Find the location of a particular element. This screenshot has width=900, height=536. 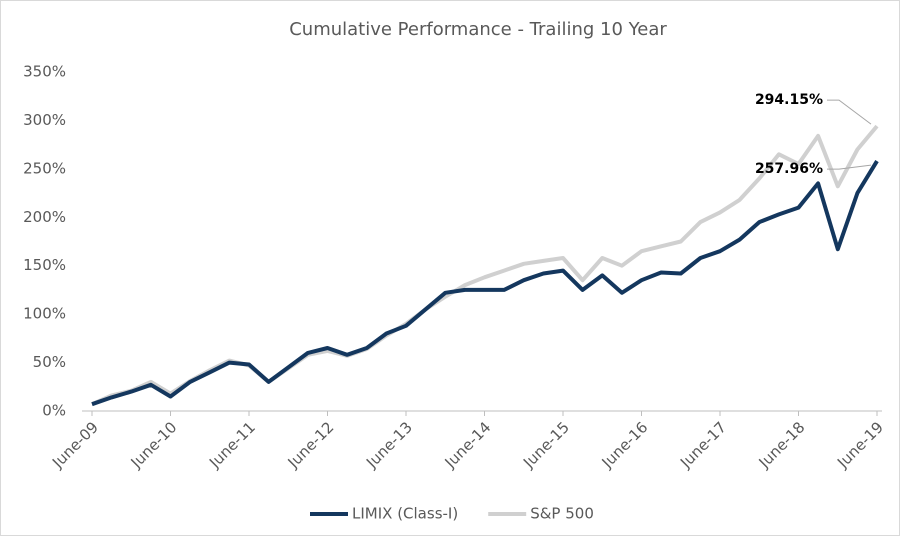

y-tick-label: 200% is located at coordinates (44, 217).